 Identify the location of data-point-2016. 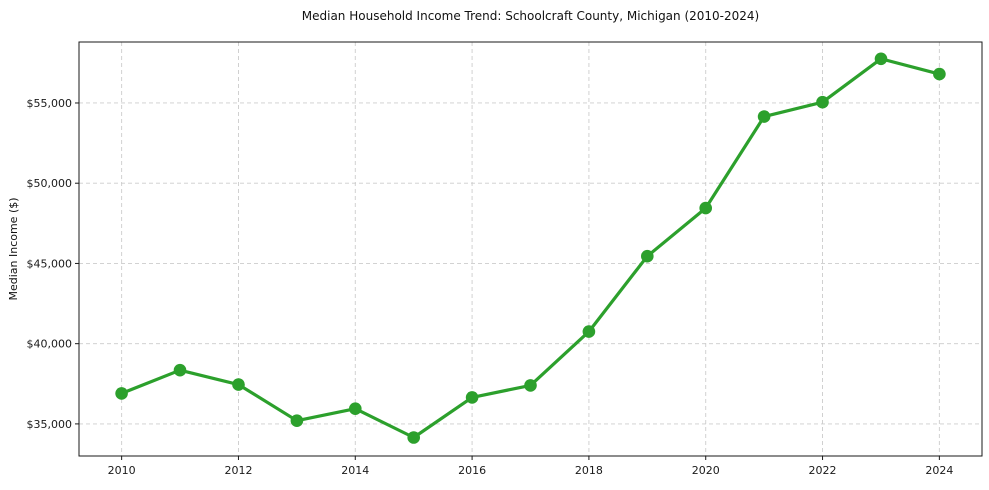
(472, 397).